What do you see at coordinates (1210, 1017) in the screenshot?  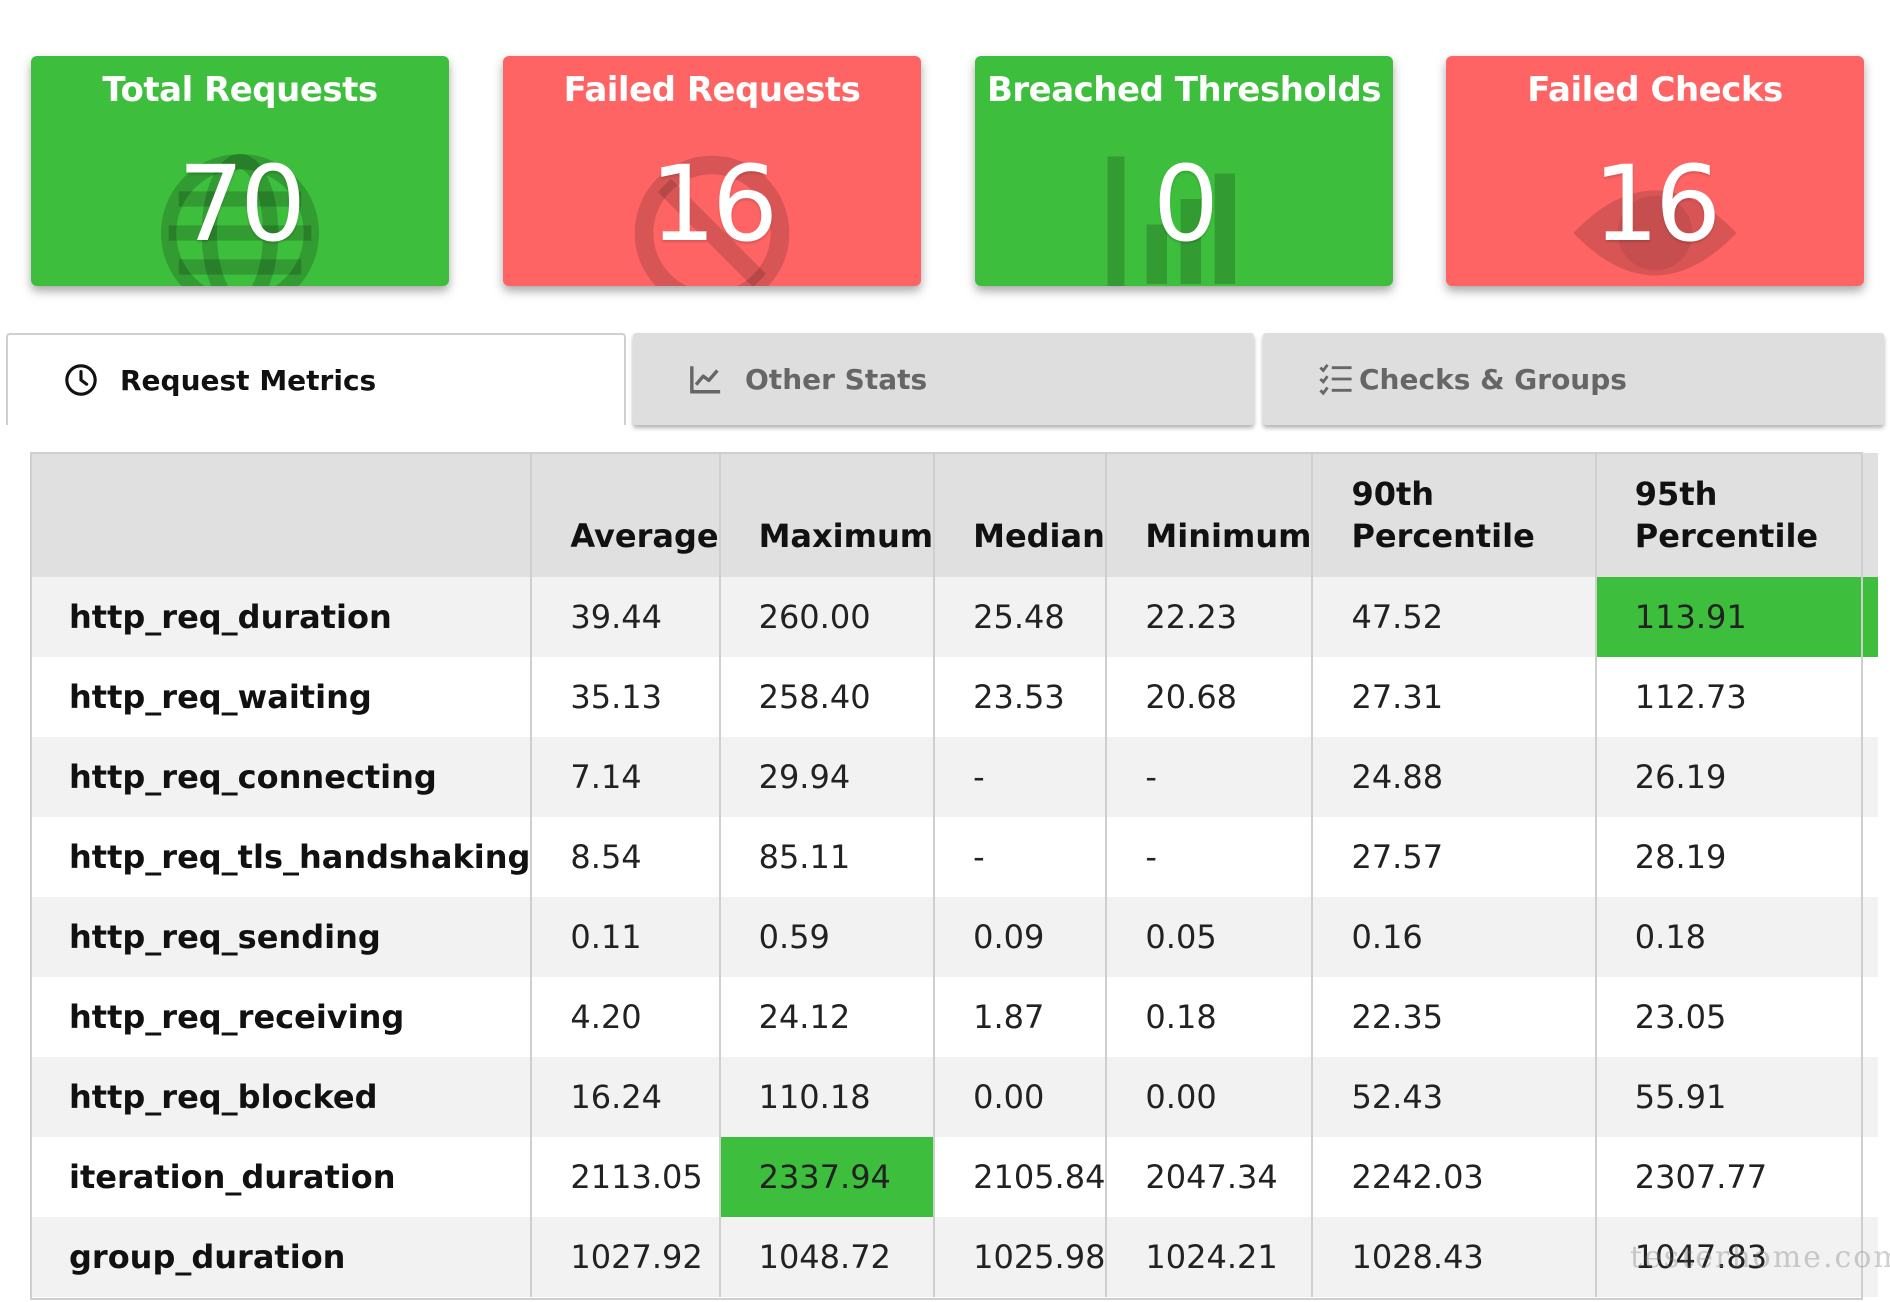 I see `cell-minimum: 0.18` at bounding box center [1210, 1017].